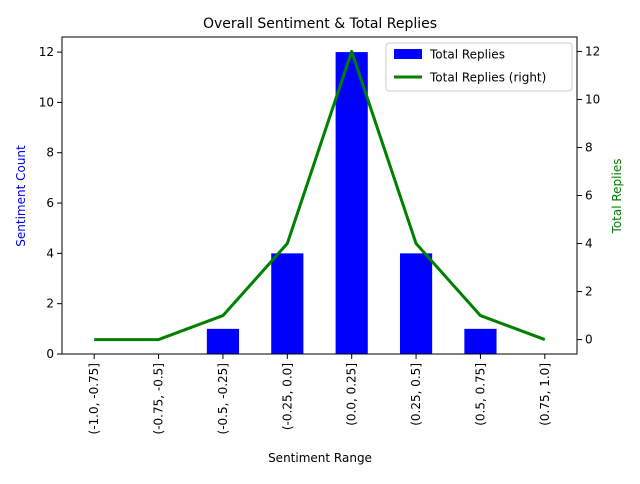 This screenshot has height=484, width=640. Describe the element at coordinates (50, 304) in the screenshot. I see `y-left-tick-label: 2` at that location.